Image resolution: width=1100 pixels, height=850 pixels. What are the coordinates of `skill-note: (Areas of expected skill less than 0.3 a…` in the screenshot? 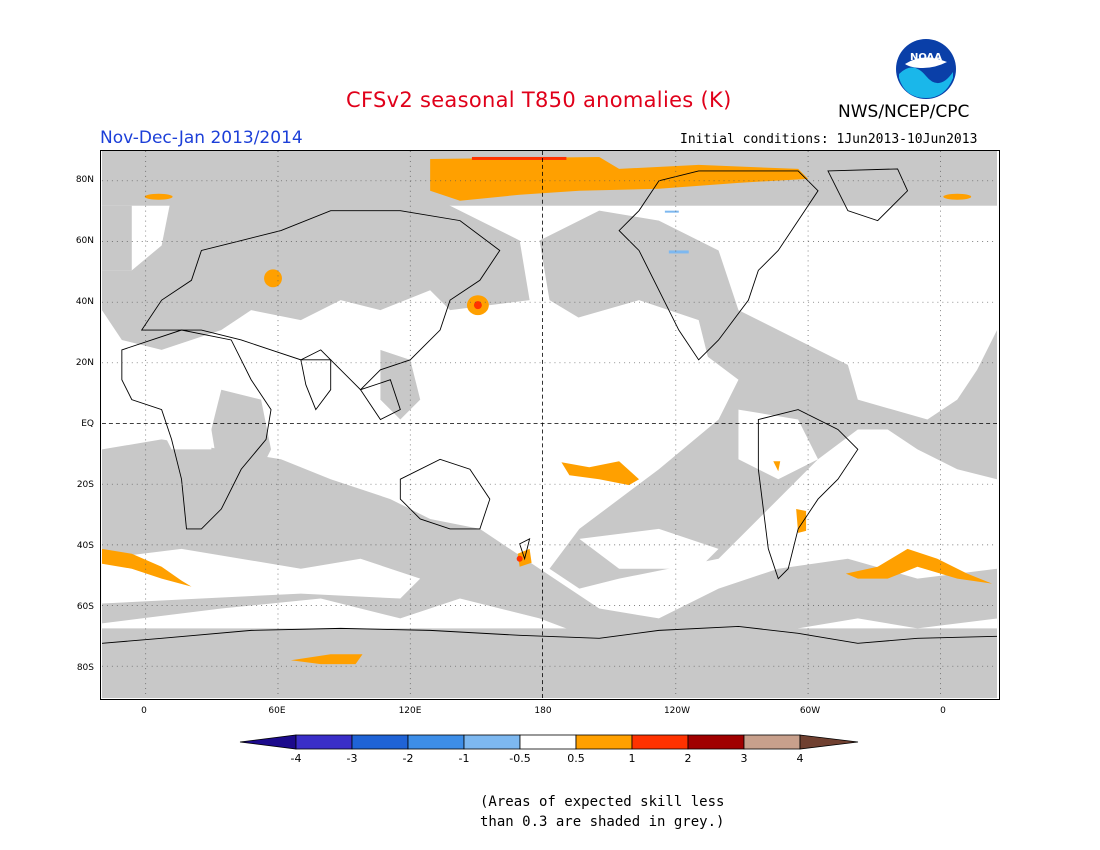 It's located at (602, 812).